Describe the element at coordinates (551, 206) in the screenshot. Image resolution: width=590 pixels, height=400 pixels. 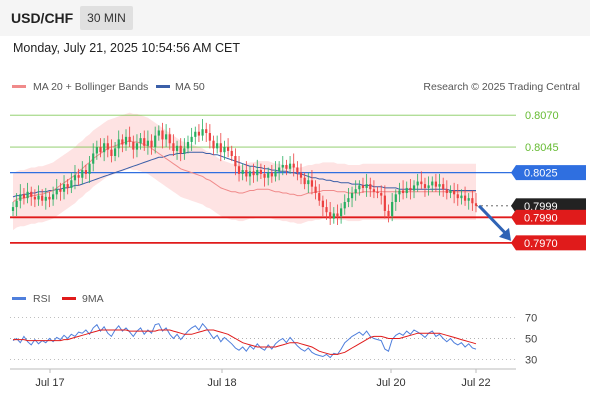
I see `level-box-0.7999` at that location.